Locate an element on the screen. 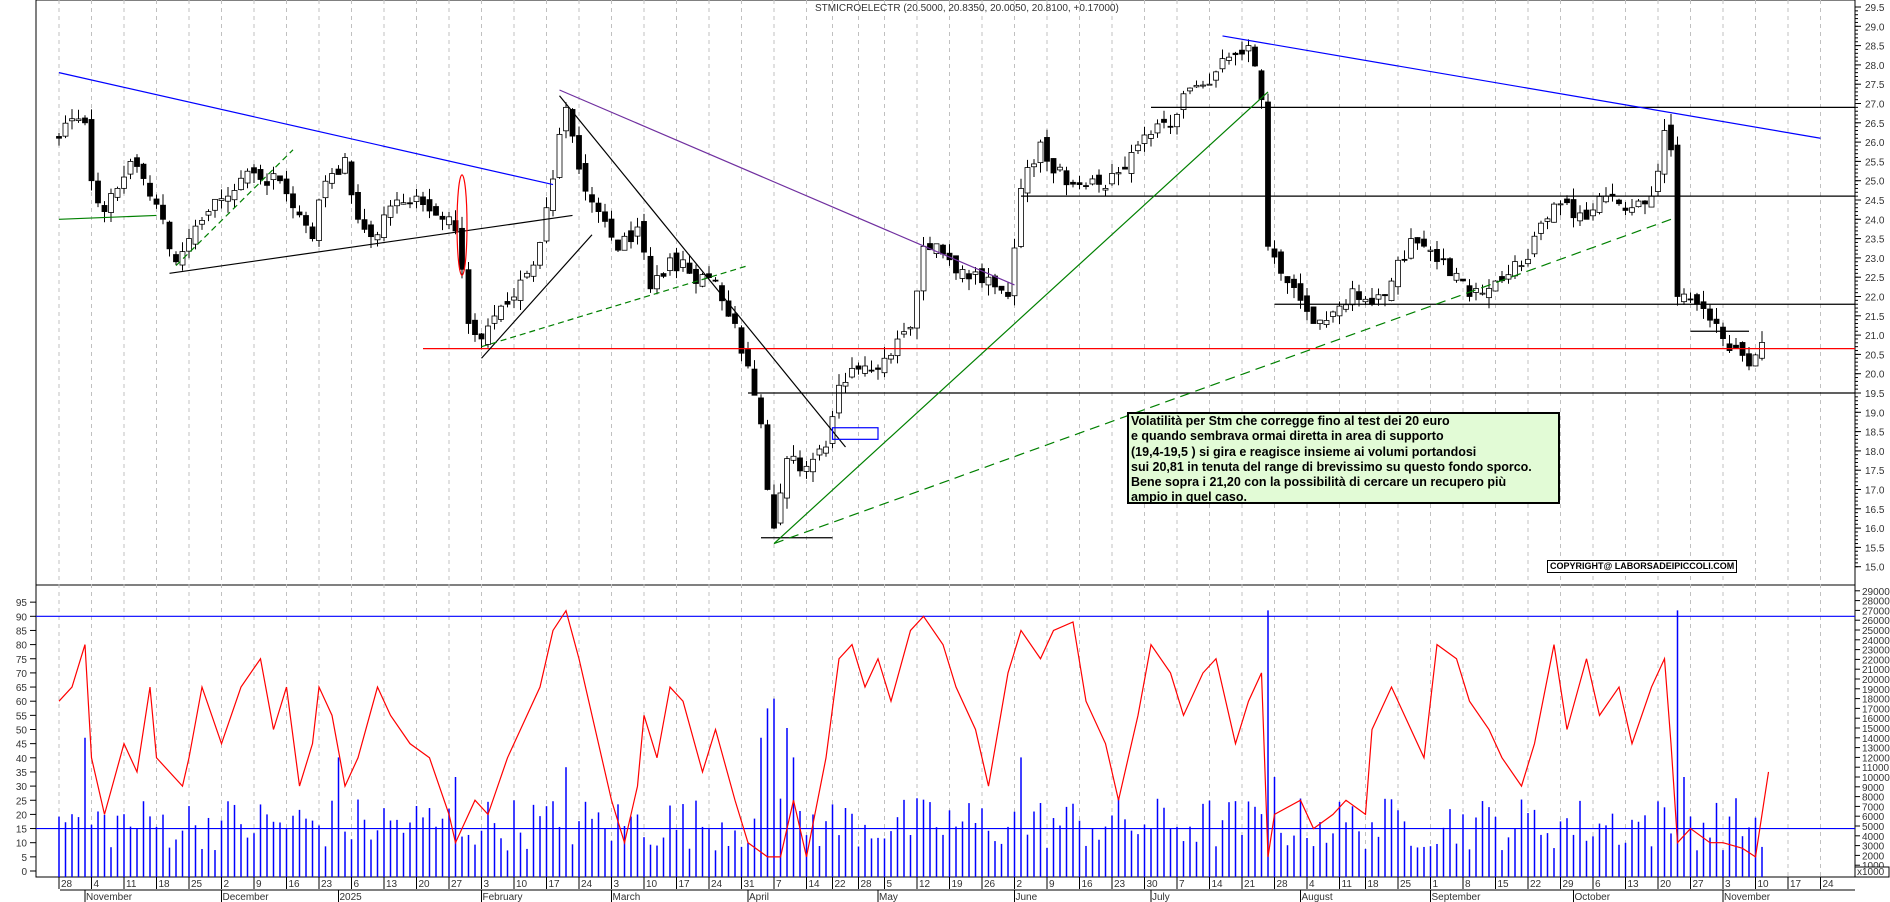 Image resolution: width=1890 pixels, height=902 pixels. volume-tick-label: 25000 is located at coordinates (1876, 631).